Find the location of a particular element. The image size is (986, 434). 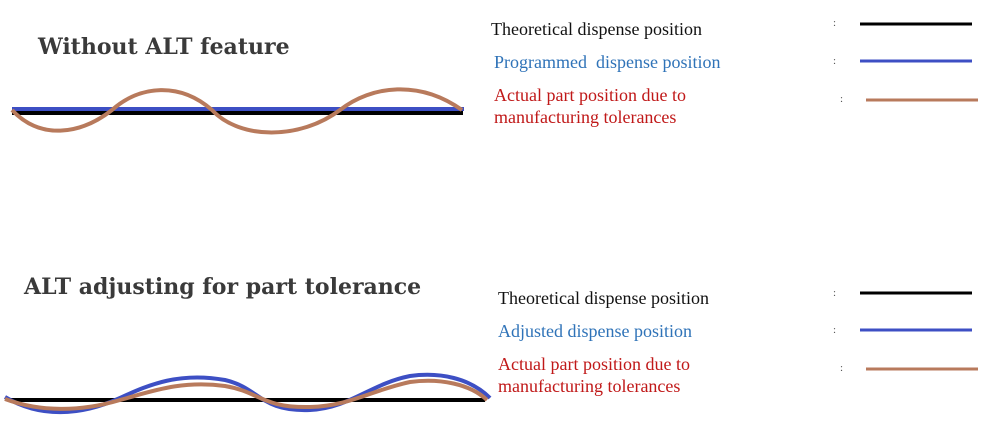

panel2-title: ALT adjusting for part tolerance is located at coordinates (223, 287).